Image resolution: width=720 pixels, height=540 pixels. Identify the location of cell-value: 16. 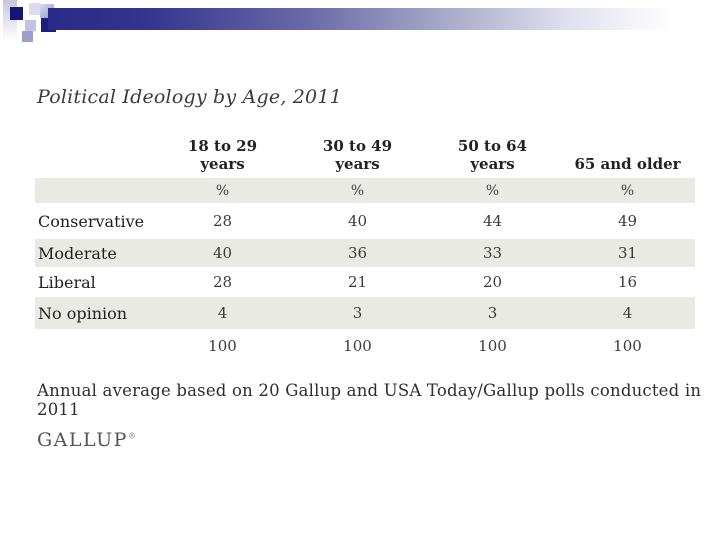
(627, 282).